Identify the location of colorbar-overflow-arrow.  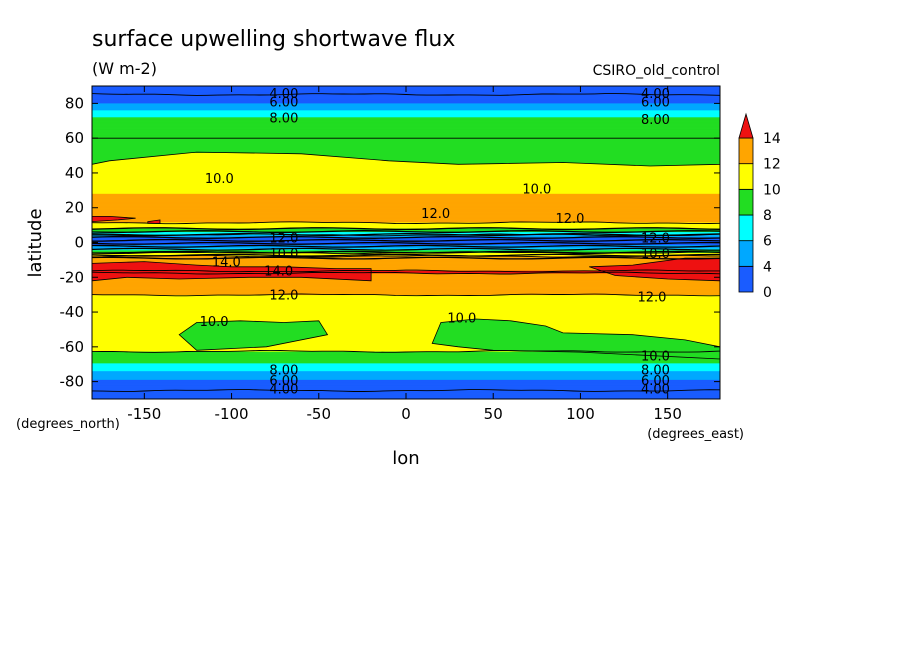
(746, 125).